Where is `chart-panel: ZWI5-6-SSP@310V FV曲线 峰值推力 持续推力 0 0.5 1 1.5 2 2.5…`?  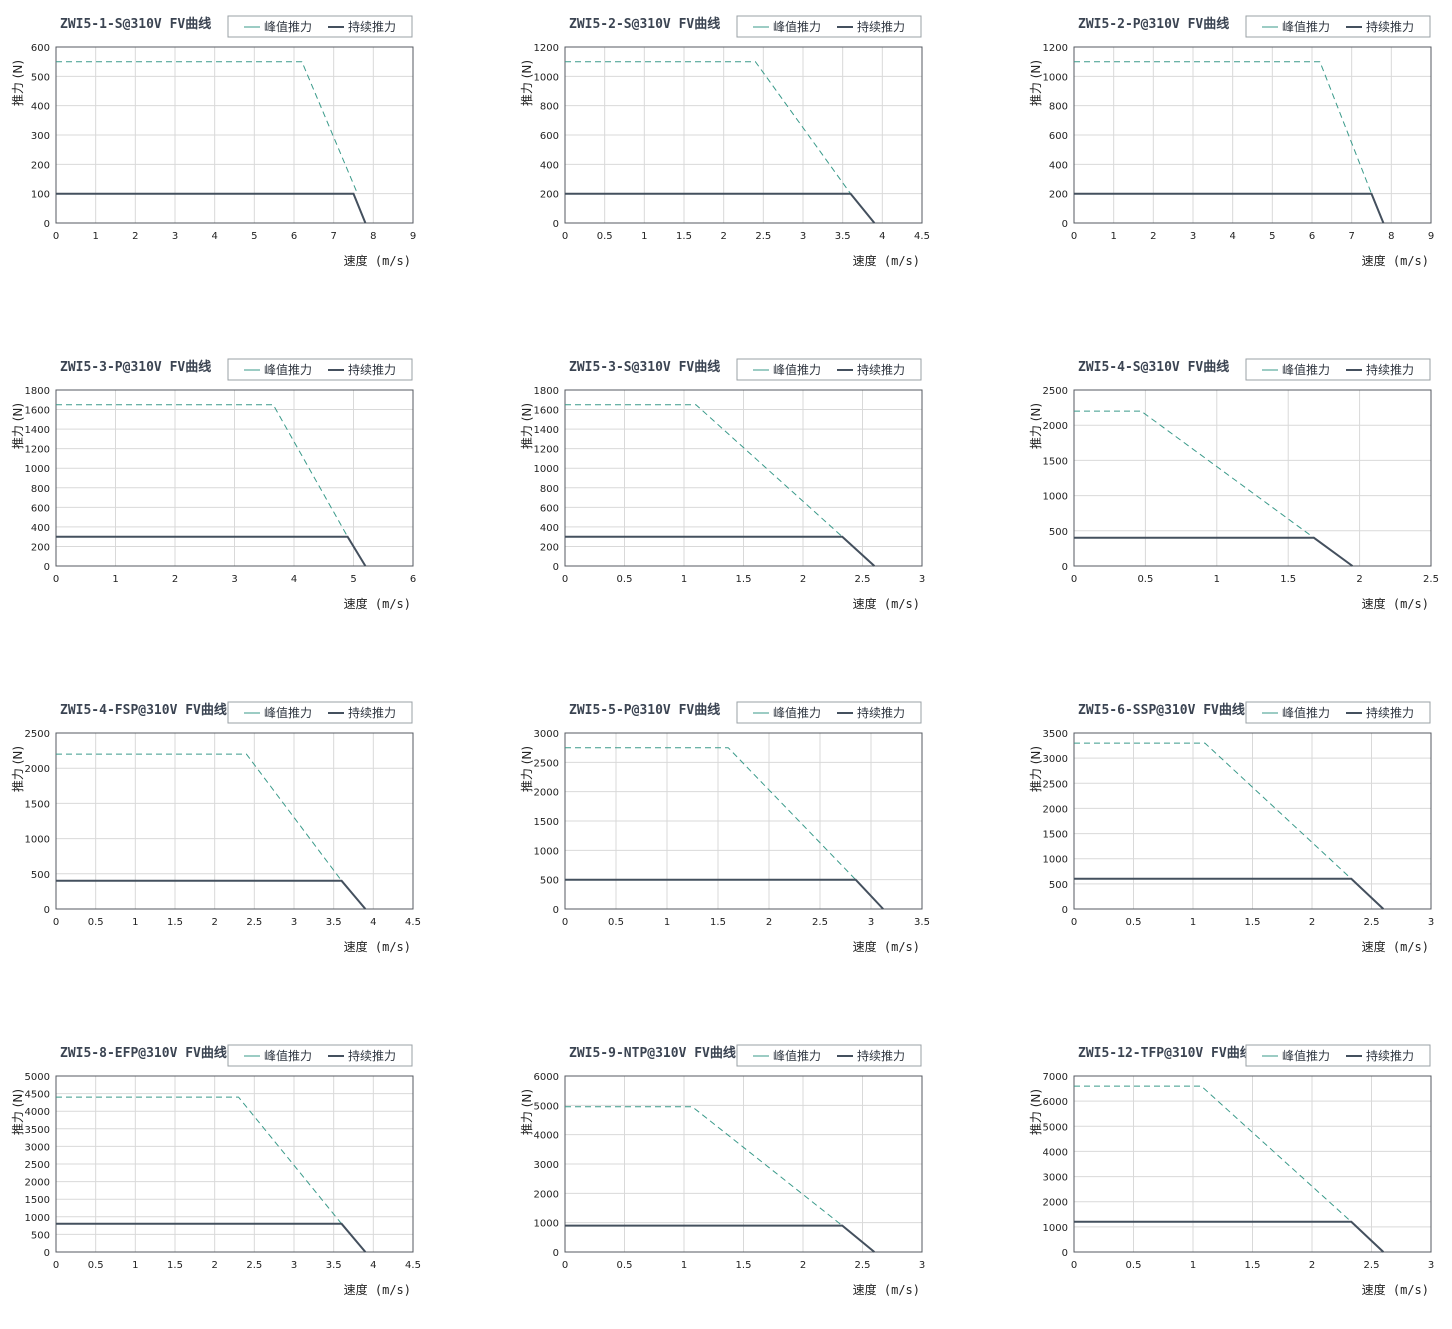 chart-panel: ZWI5-6-SSP@310V FV曲线 峰值推力 持续推力 0 0.5 1 1.5 2 2.5… is located at coordinates (1235, 836).